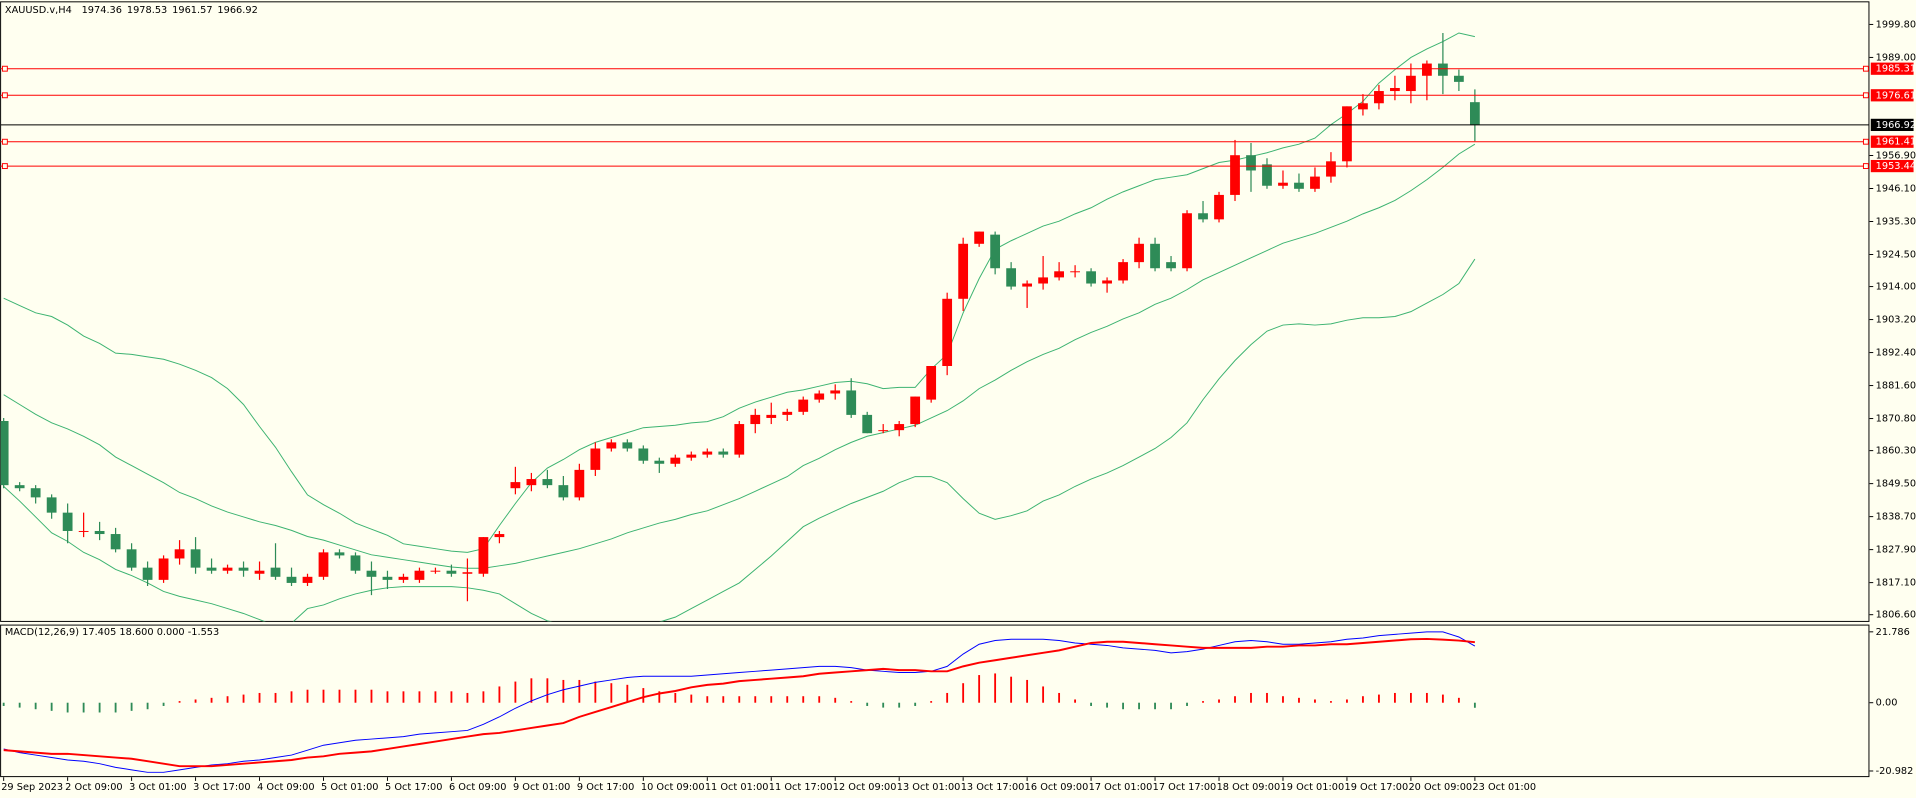 The height and width of the screenshot is (798, 1916). I want to click on x-tick-label: 9 Oct 01:00, so click(541, 787).